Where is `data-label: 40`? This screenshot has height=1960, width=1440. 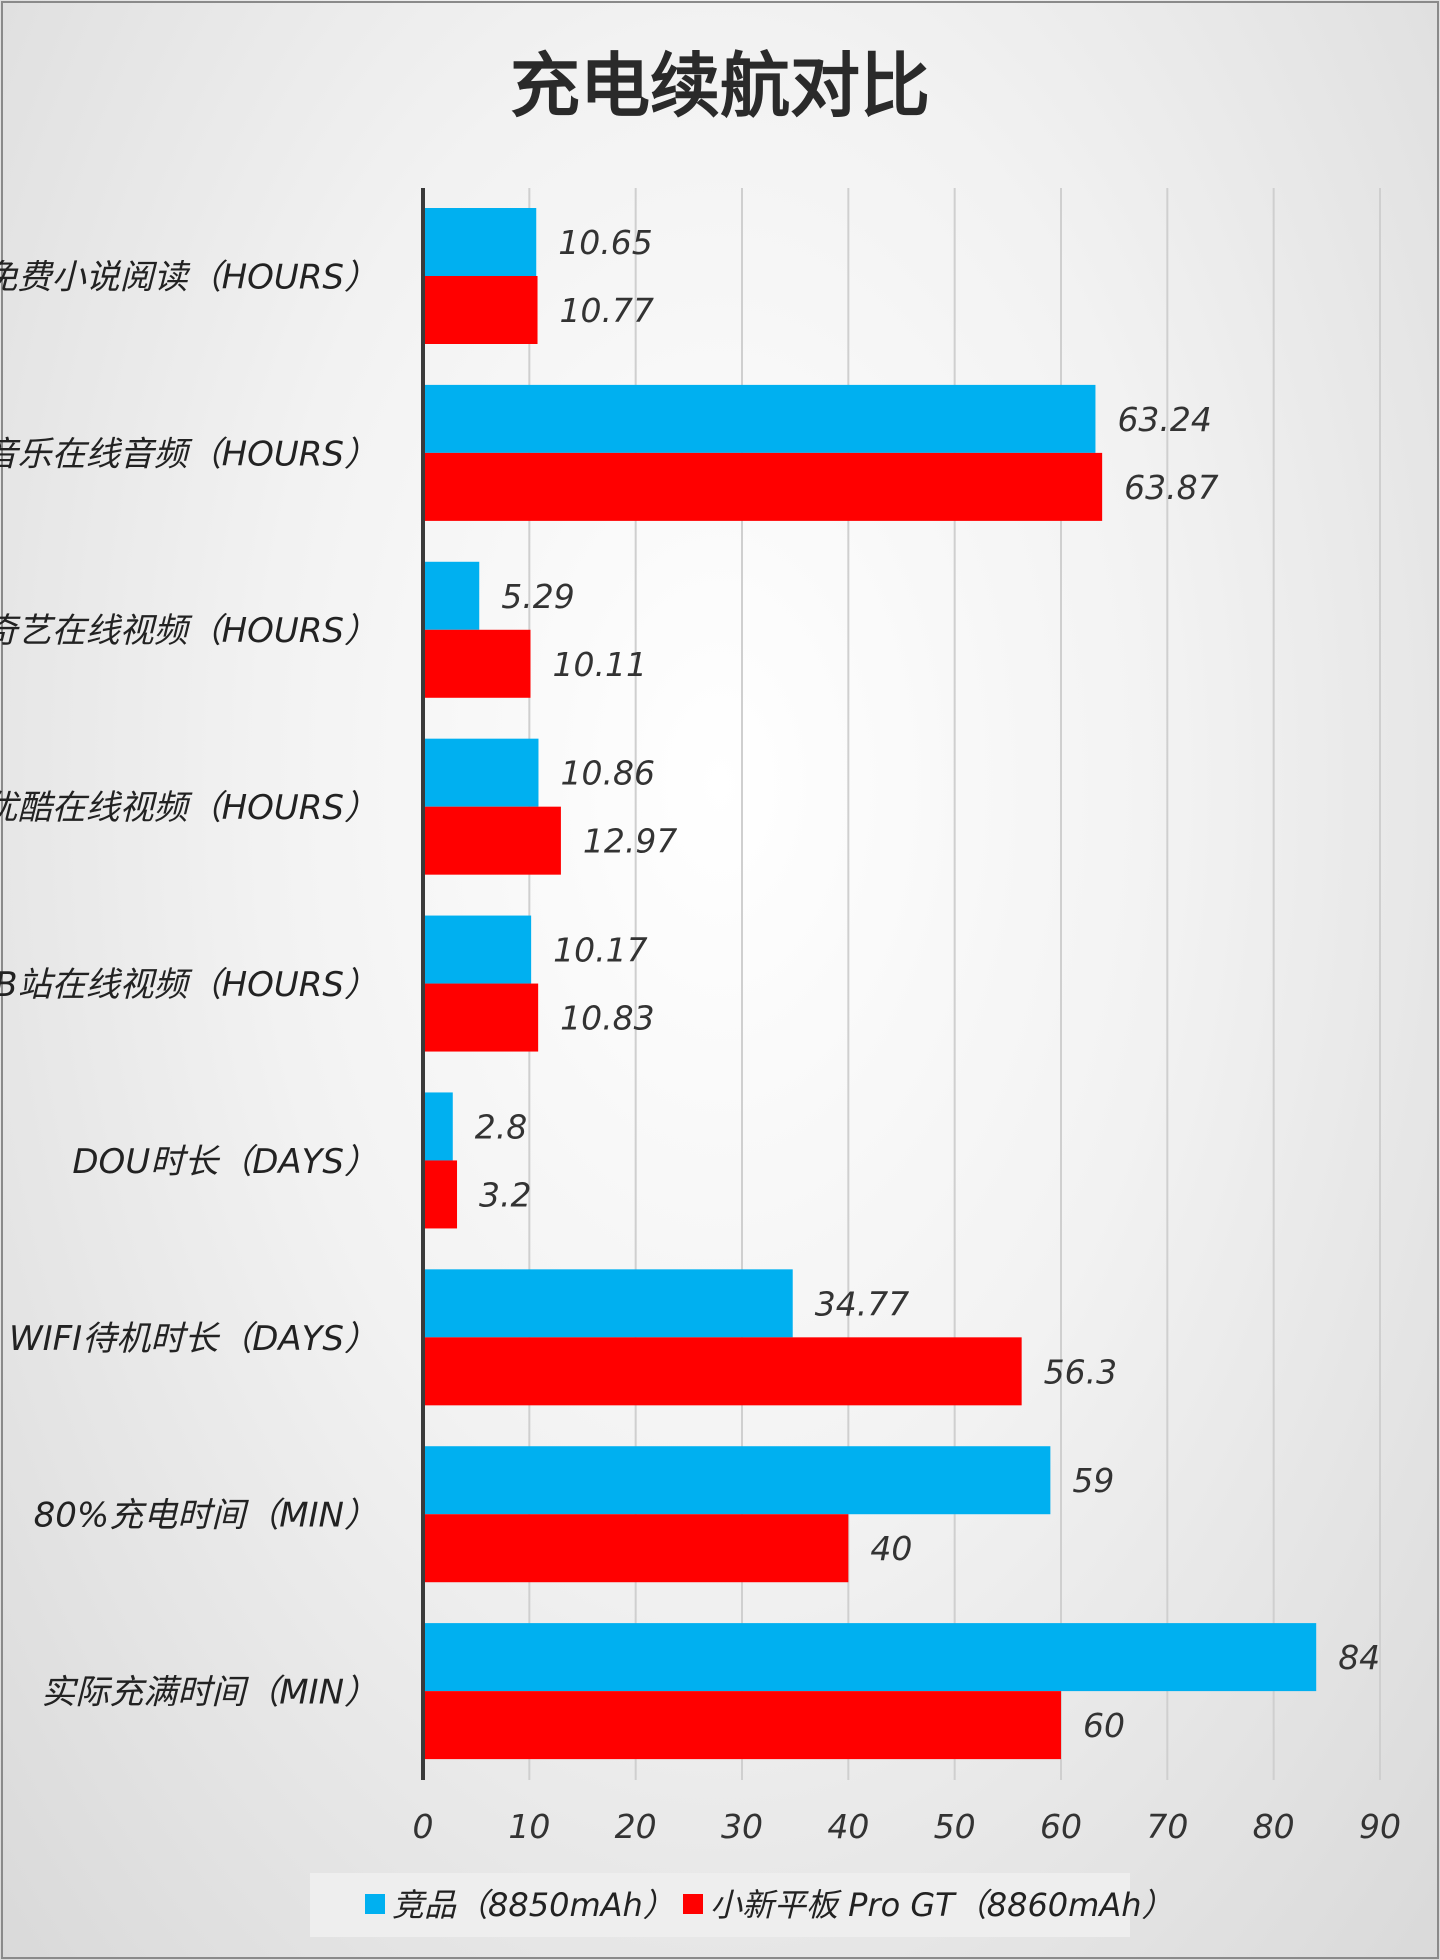 data-label: 40 is located at coordinates (891, 1548).